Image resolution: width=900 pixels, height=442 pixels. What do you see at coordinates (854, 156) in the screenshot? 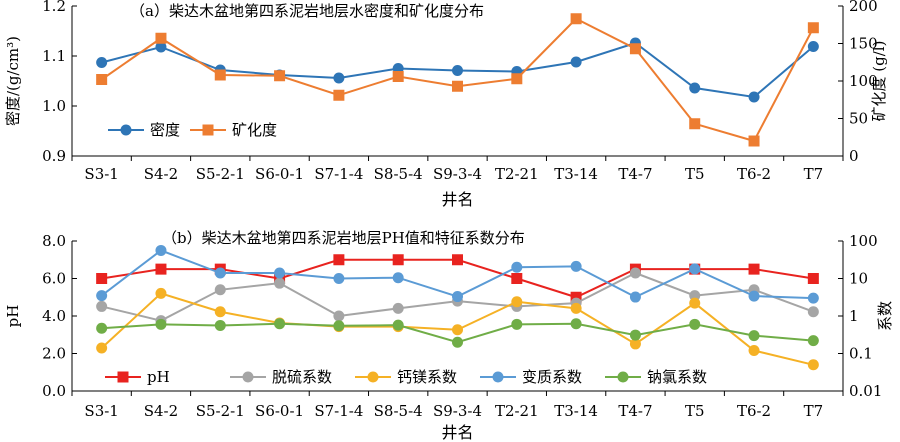
I see `y-tick-label-right: 0` at bounding box center [854, 156].